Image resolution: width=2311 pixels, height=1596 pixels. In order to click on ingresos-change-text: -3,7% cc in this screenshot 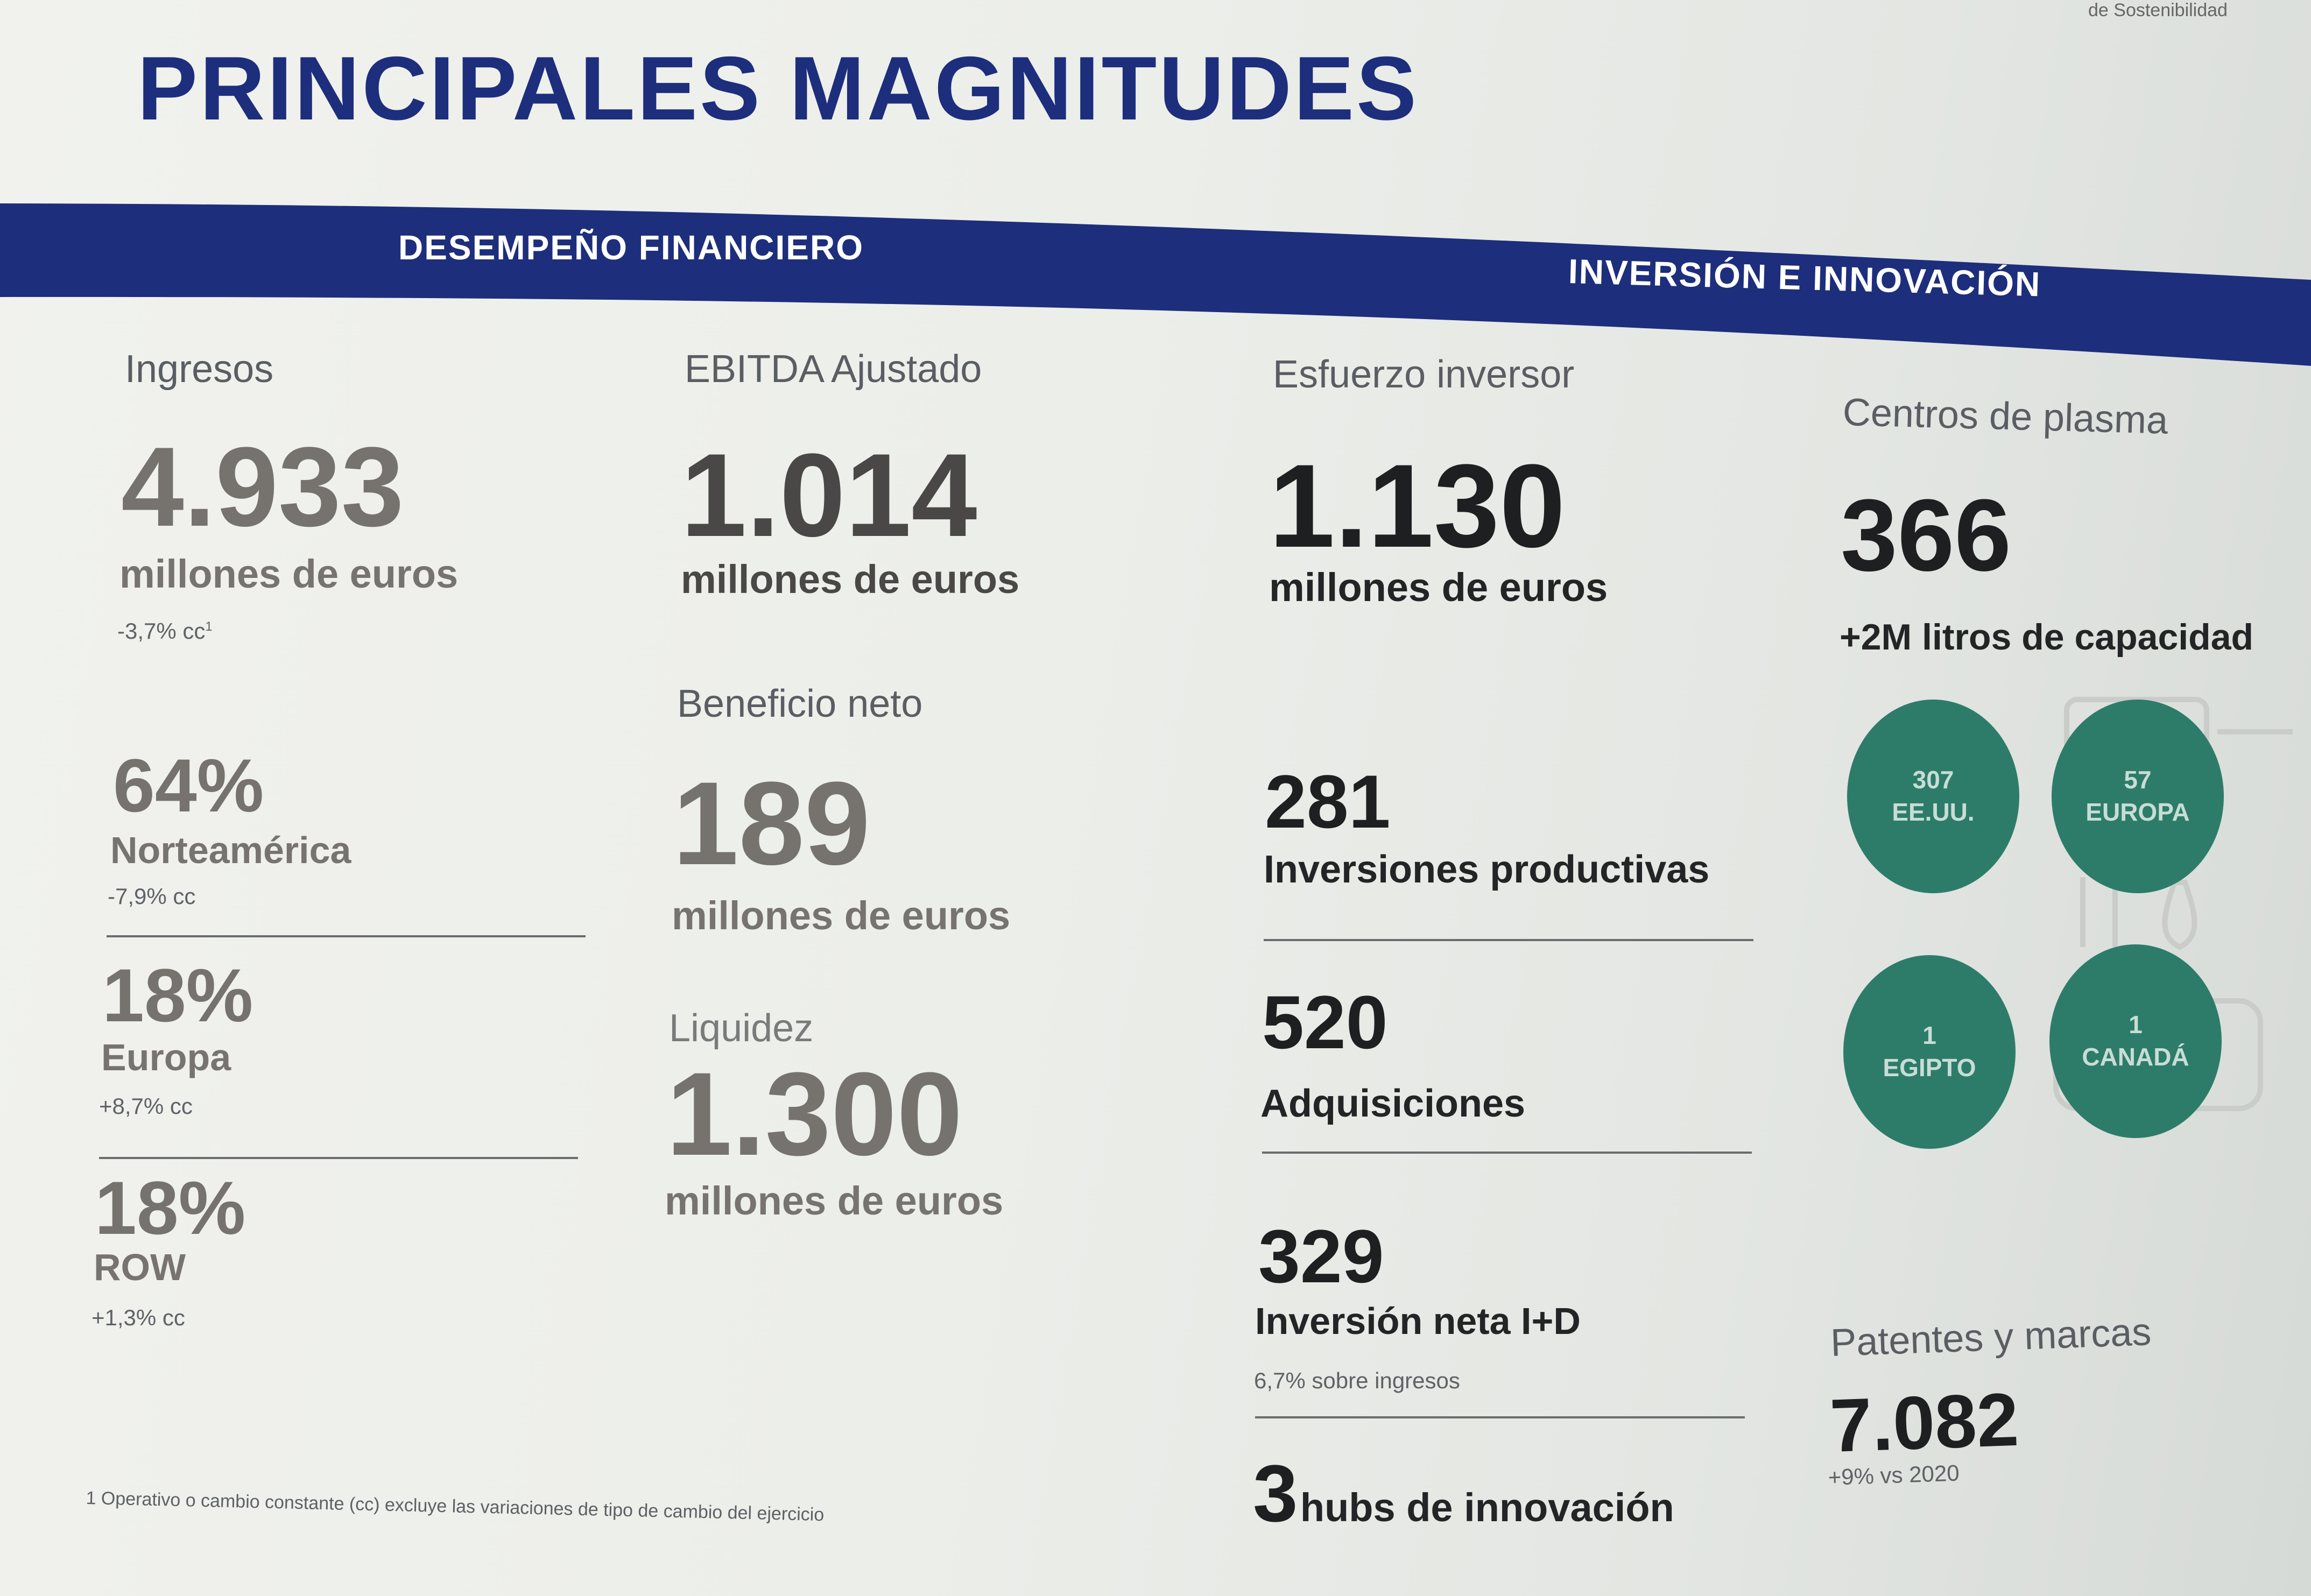, I will do `click(161, 631)`.